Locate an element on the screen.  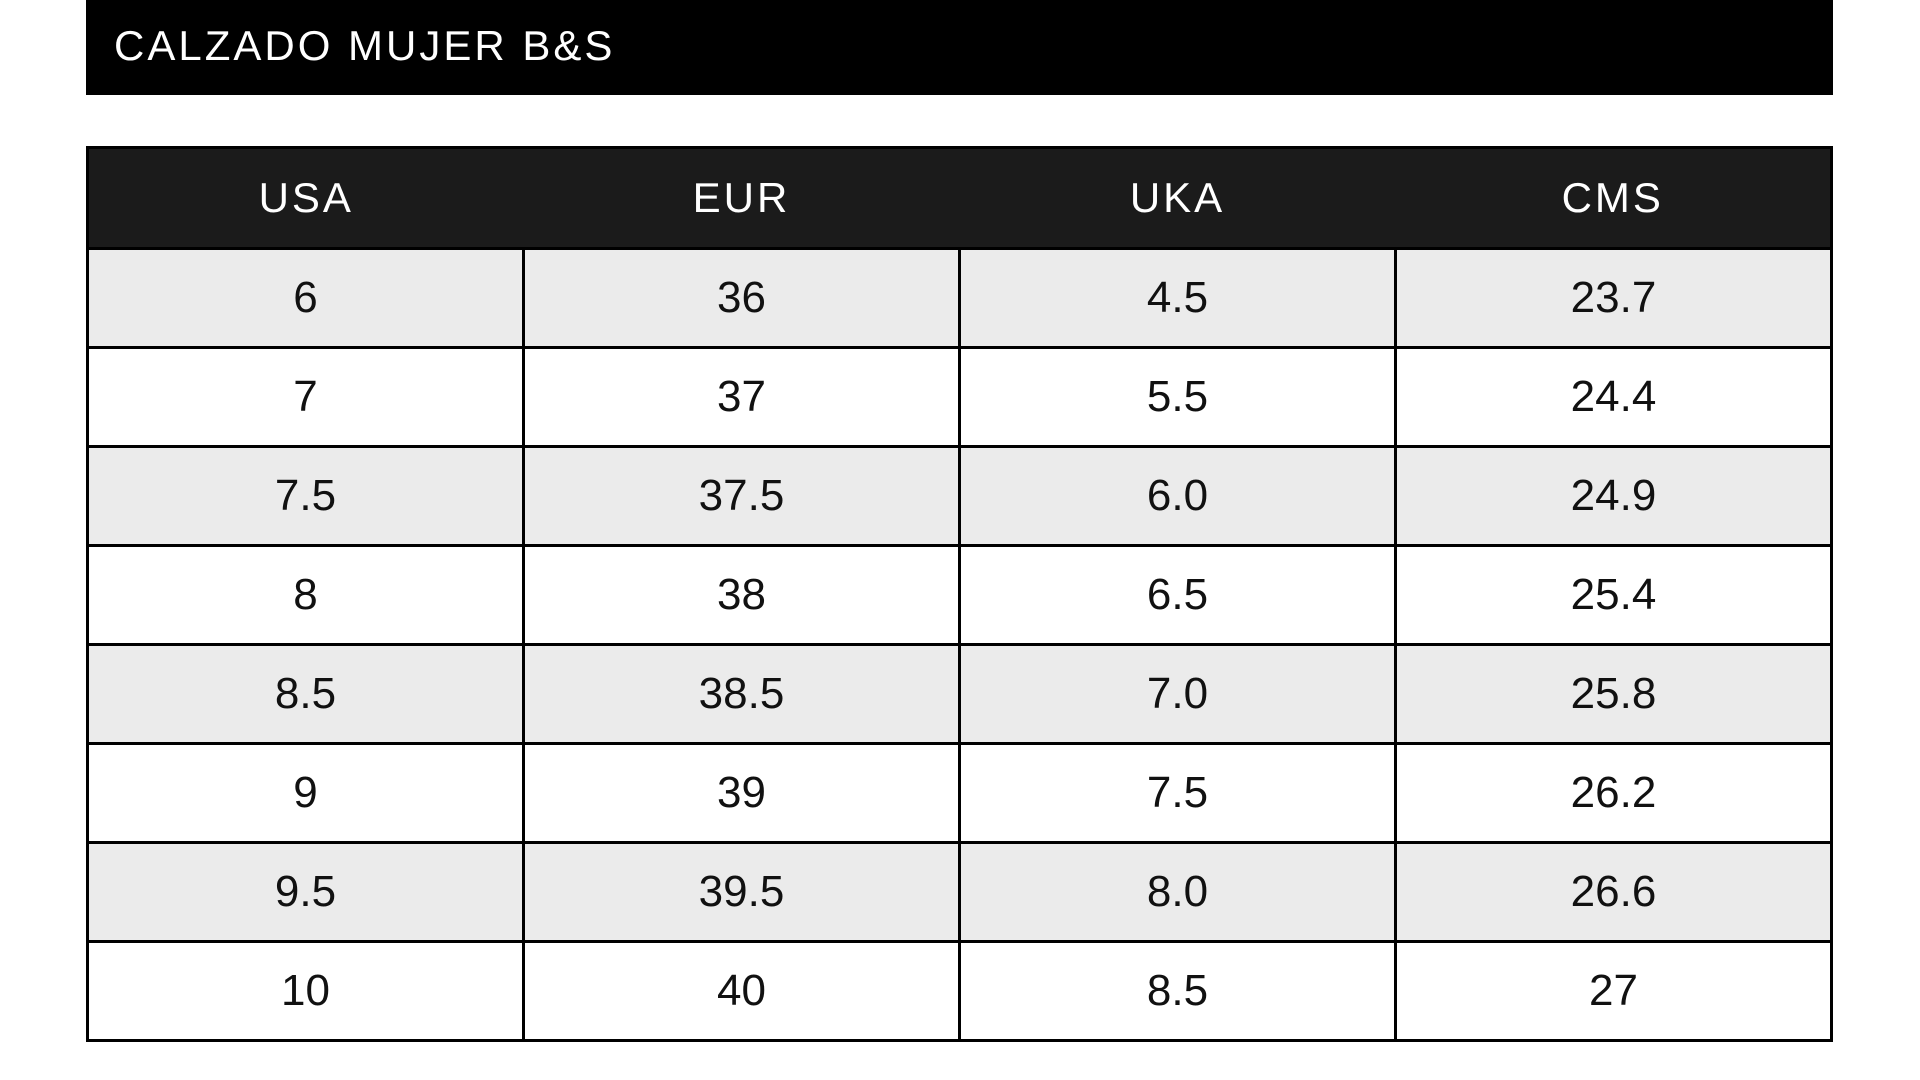
cell-cms: 24.4 is located at coordinates (1613, 397).